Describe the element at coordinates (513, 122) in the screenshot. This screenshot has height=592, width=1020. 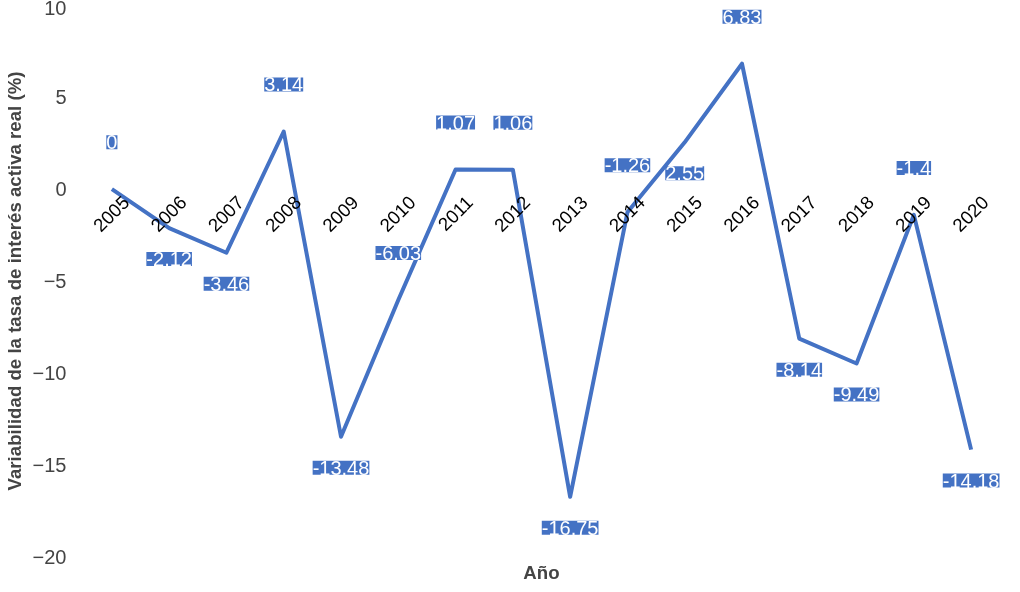
I see `data-label: 1.06` at that location.